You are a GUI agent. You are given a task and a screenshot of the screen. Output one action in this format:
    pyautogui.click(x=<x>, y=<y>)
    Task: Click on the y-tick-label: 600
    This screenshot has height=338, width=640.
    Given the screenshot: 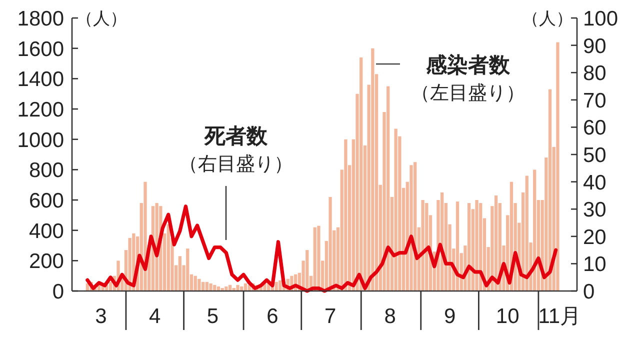 What is the action you would take?
    pyautogui.click(x=46, y=201)
    